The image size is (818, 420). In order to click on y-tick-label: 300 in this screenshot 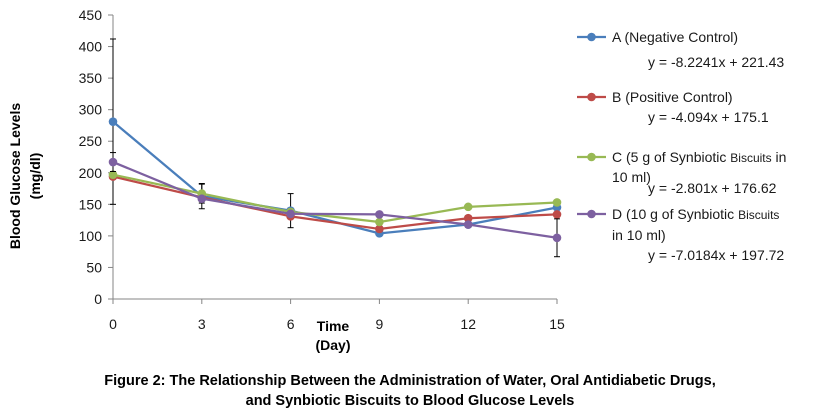, I will do `click(91, 110)`.